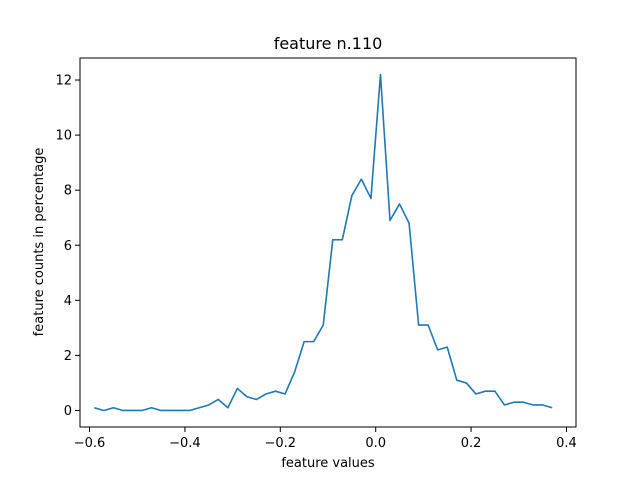  I want to click on y-tick-label: 4, so click(68, 301).